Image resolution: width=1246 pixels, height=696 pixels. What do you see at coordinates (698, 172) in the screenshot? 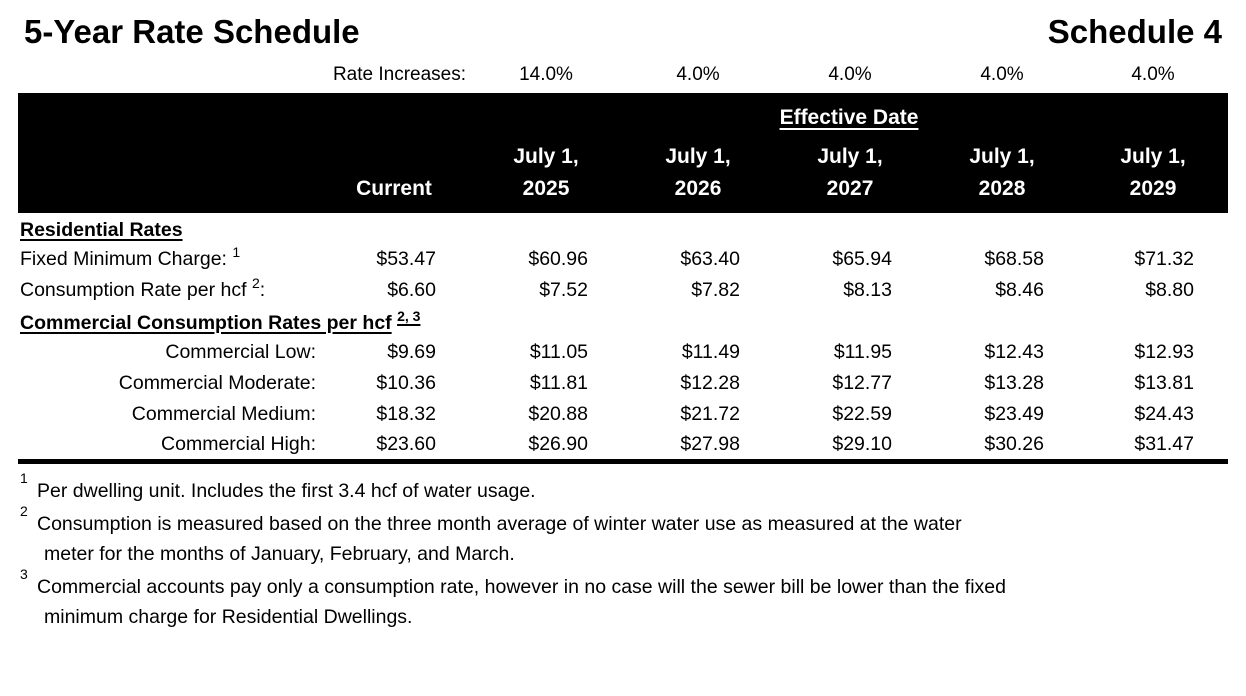
I see `column-header-2026: July 1, 2026` at bounding box center [698, 172].